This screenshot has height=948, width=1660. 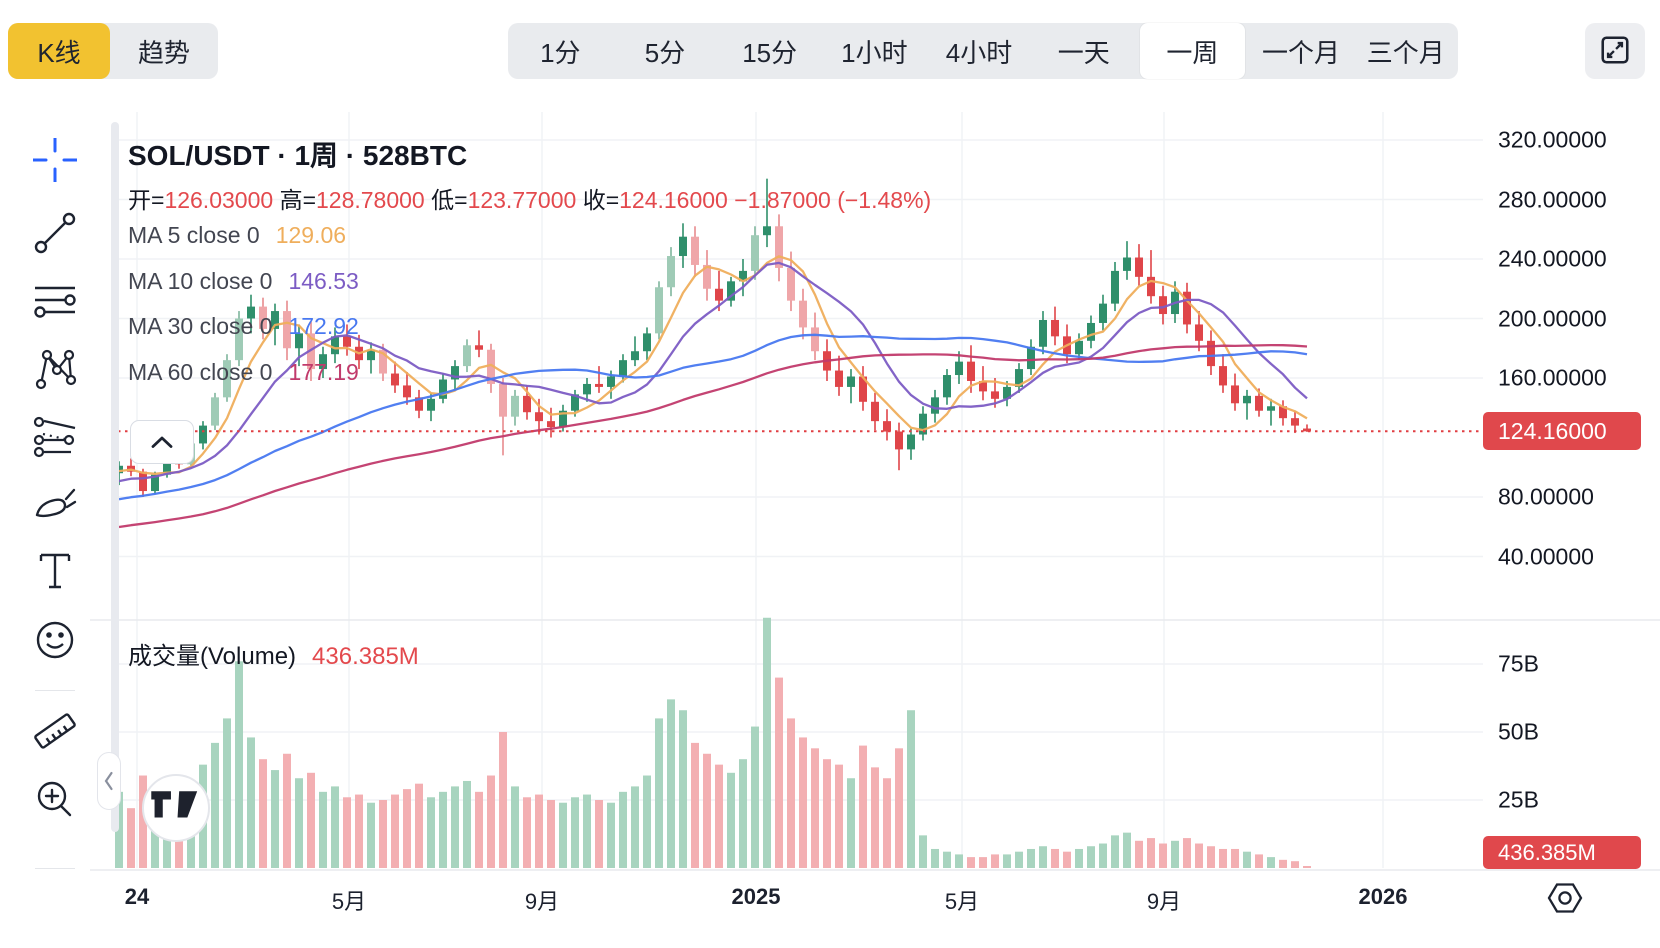 What do you see at coordinates (601, 200) in the screenshot?
I see `close-label: 收=` at bounding box center [601, 200].